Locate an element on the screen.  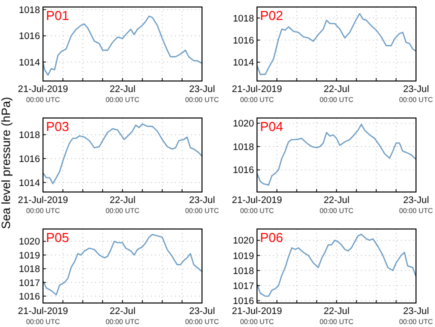
chart-title: P04 is located at coordinates (272, 126).